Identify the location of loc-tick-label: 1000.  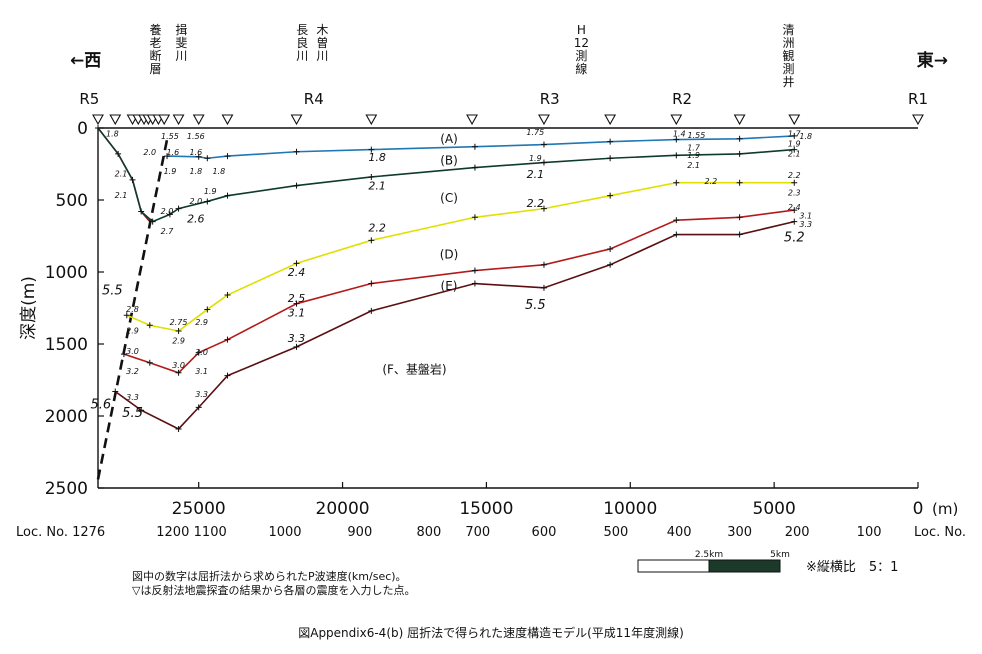
(284, 532).